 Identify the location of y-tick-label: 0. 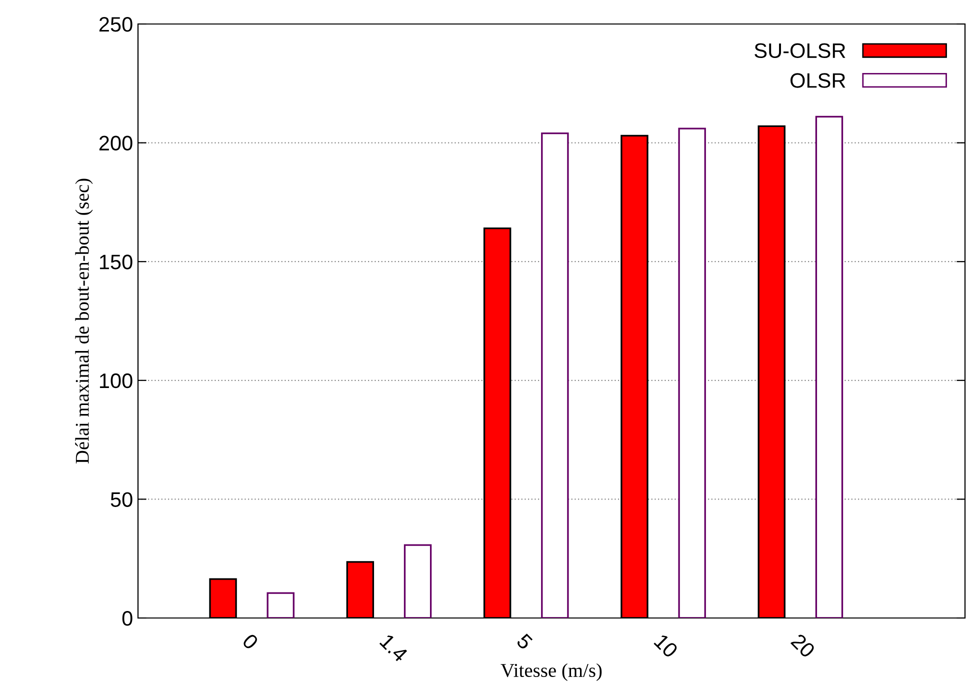
(127, 618).